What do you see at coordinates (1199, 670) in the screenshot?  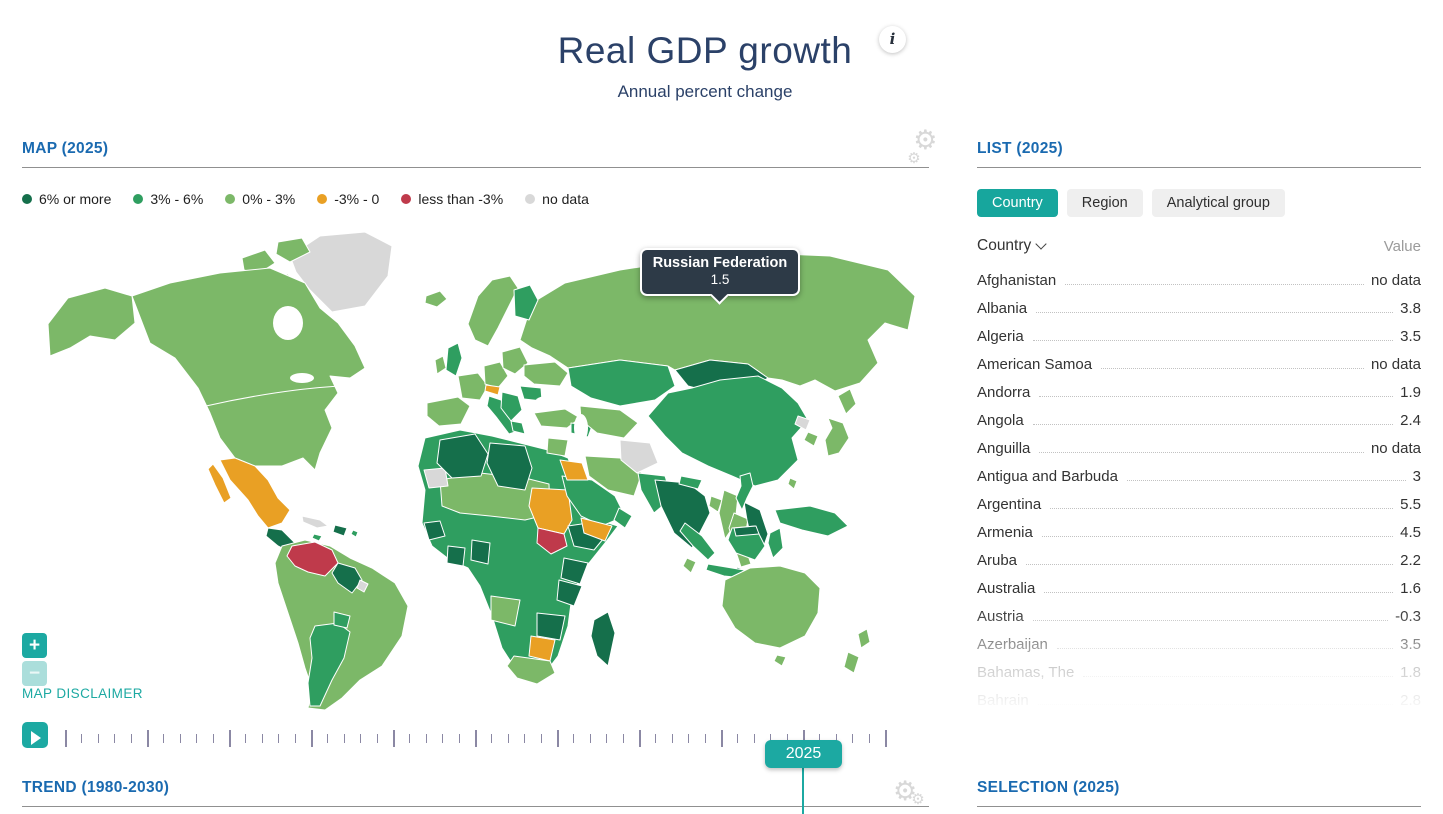 I see `country-row: Bahamas, The 1.8` at bounding box center [1199, 670].